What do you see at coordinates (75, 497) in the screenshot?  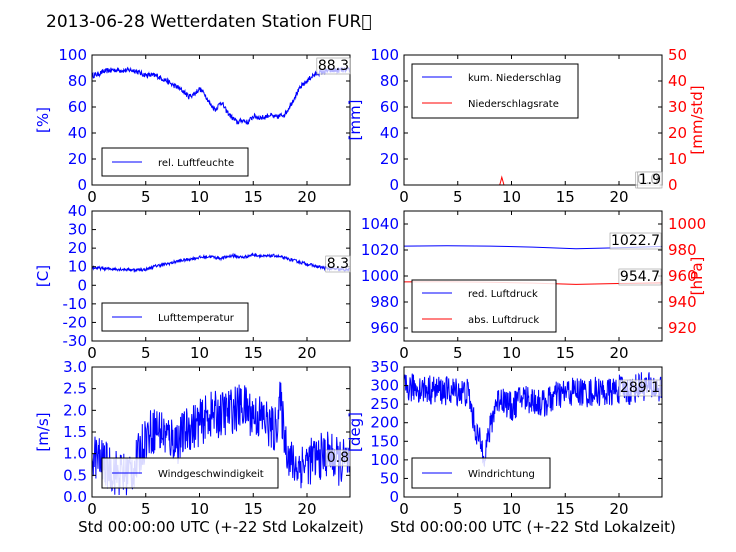 I see `y-tick-label: 0.0` at bounding box center [75, 497].